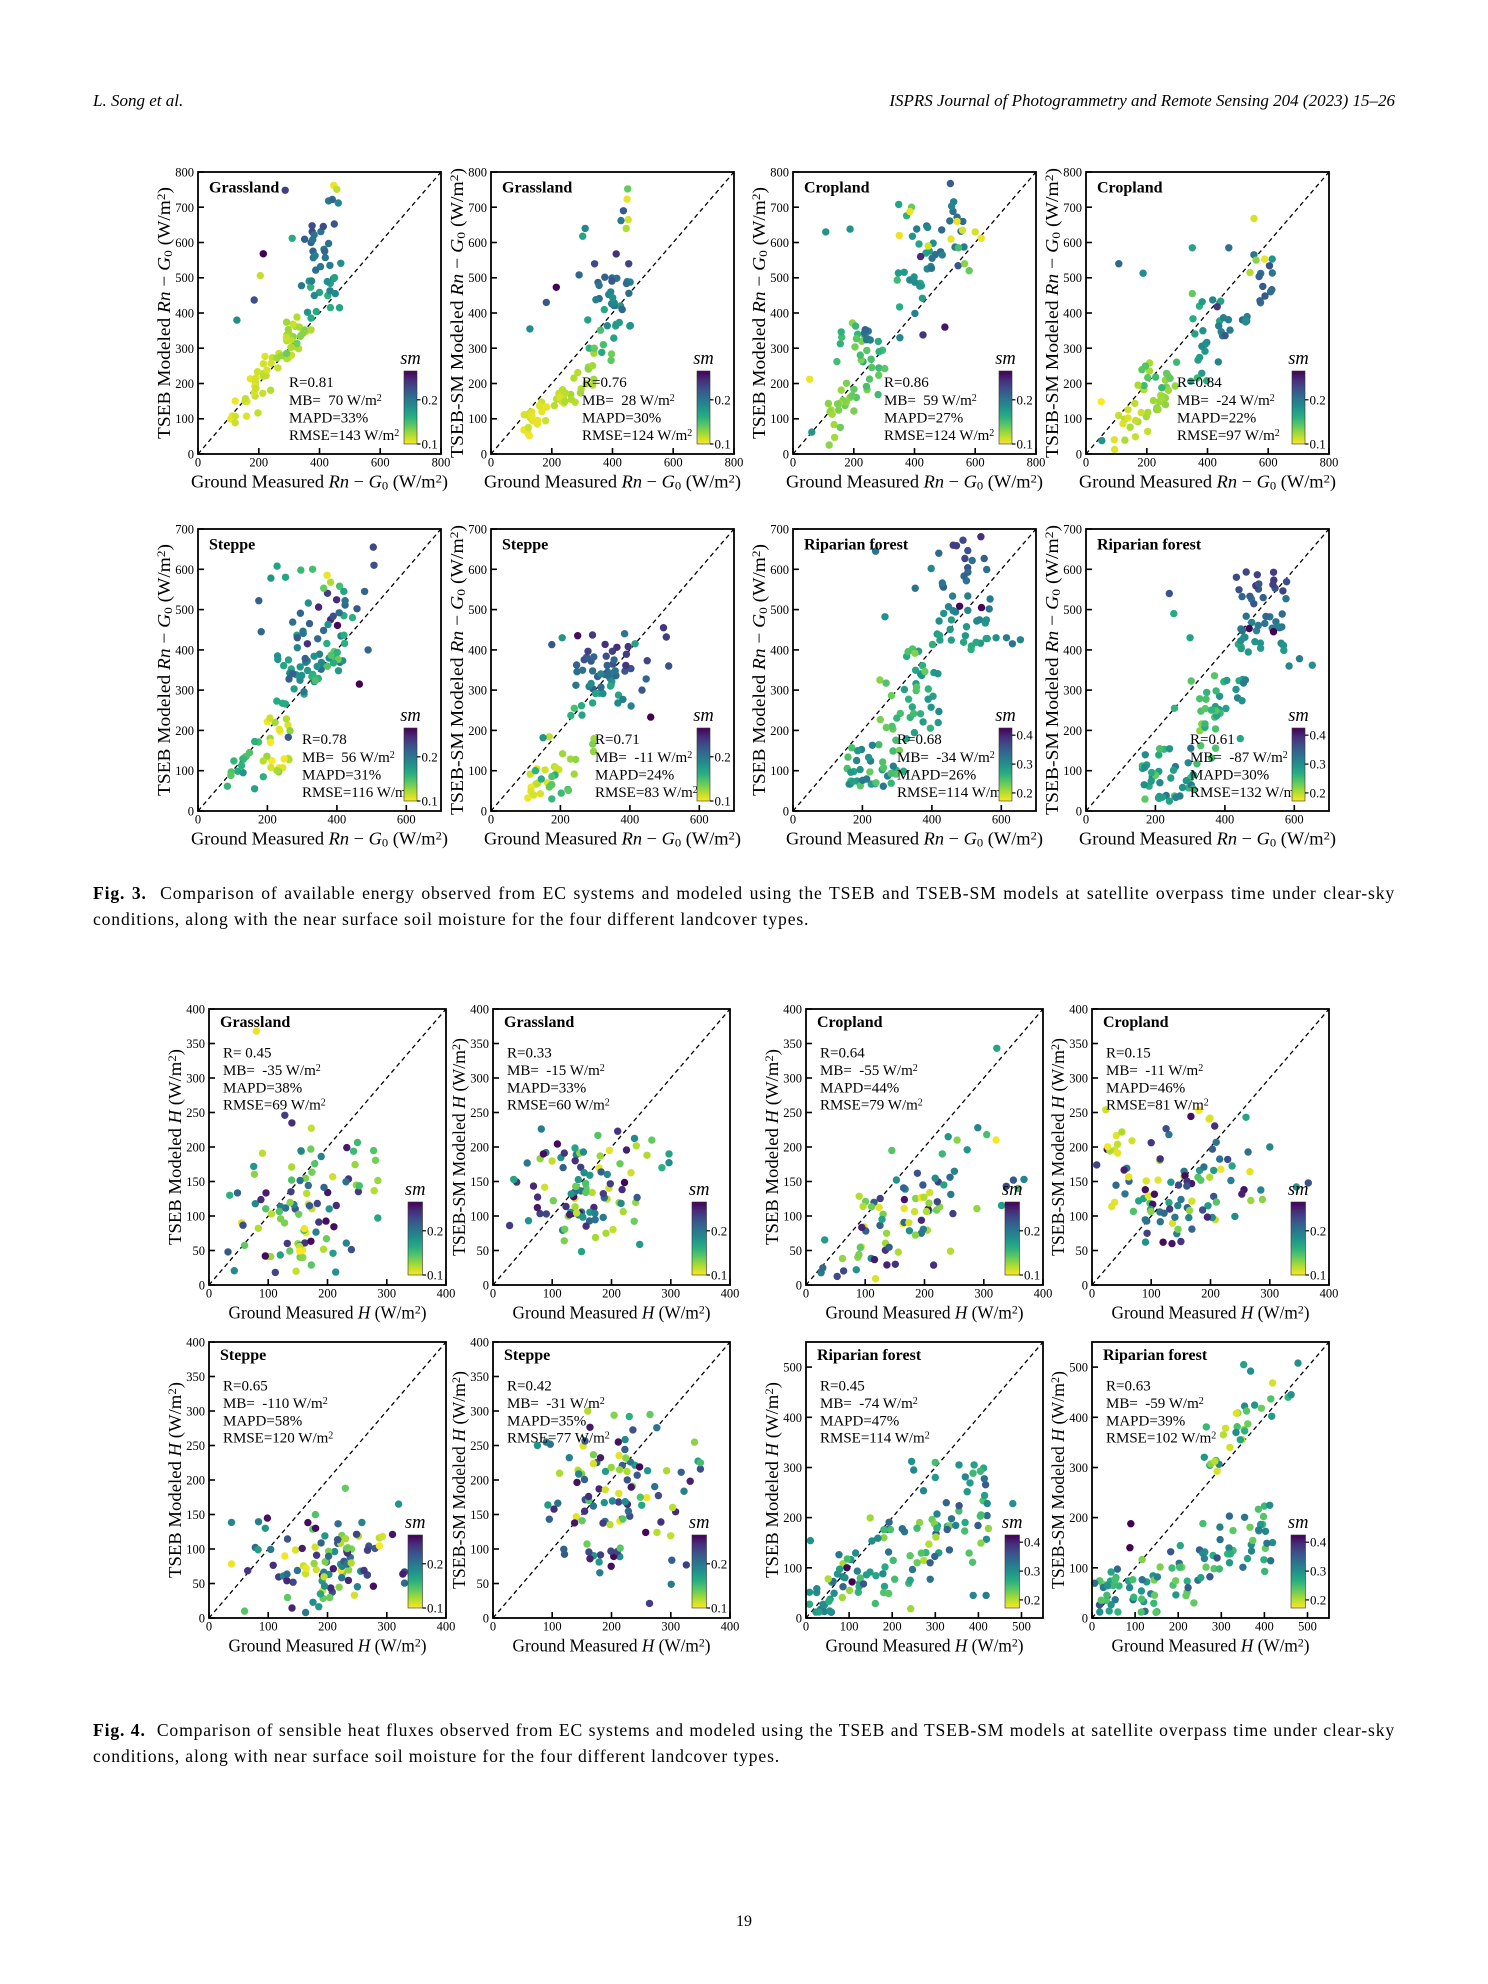 This screenshot has height=1984, width=1488. I want to click on svg-text: RMSE=81 W/m2, so click(1157, 1106).